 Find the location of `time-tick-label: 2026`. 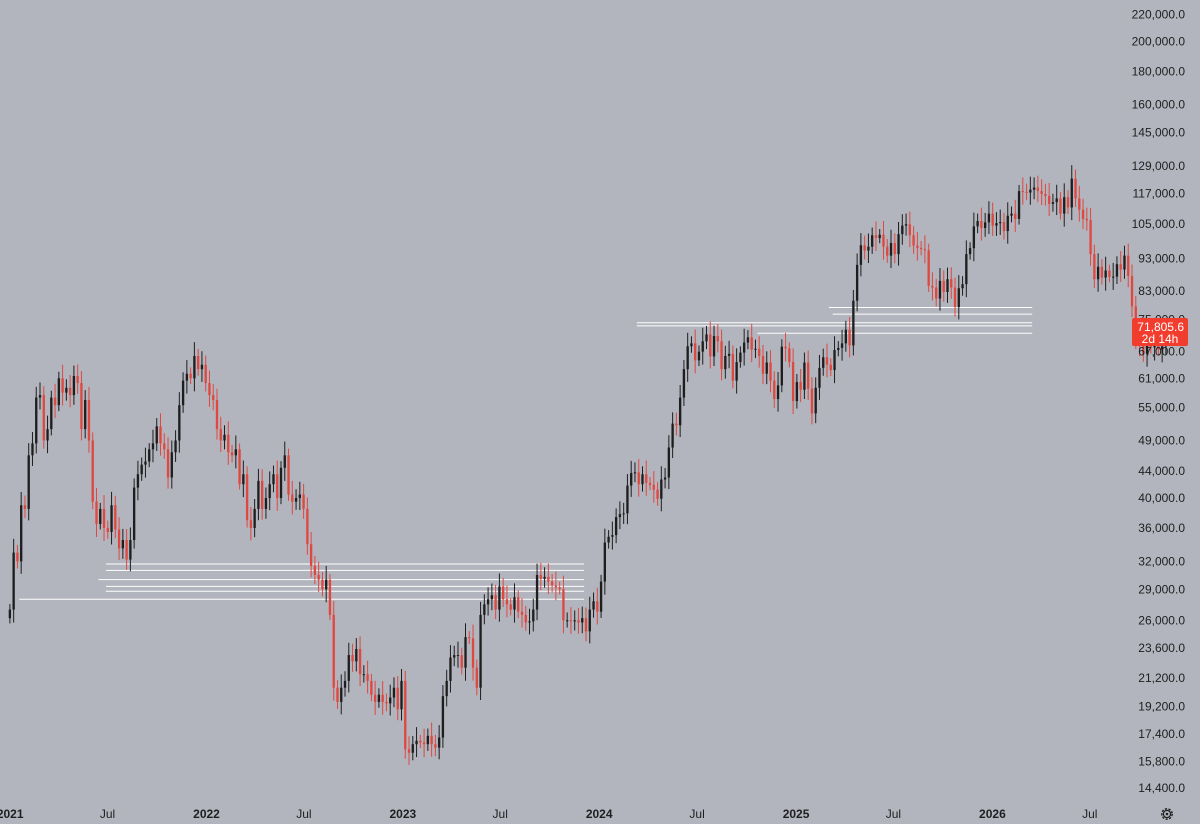

time-tick-label: 2026 is located at coordinates (992, 814).